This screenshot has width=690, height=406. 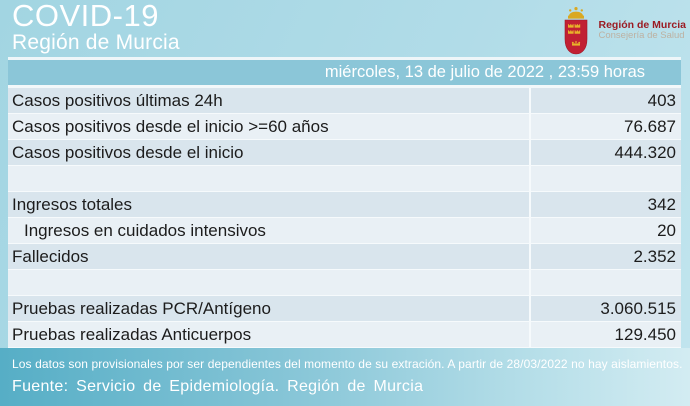 I want to click on table-row: Pruebas realizadas PCR/Antígeno 3.060.515, so click(x=344, y=309).